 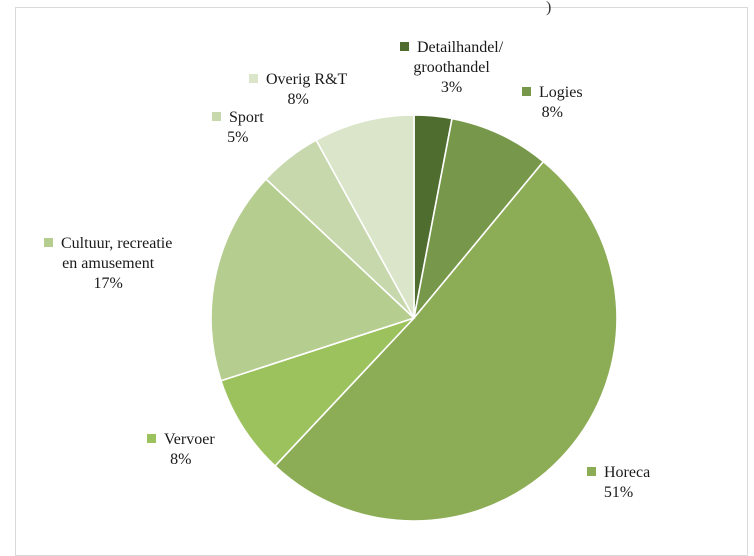 I want to click on slice-value-logies: 8%, so click(x=552, y=112).